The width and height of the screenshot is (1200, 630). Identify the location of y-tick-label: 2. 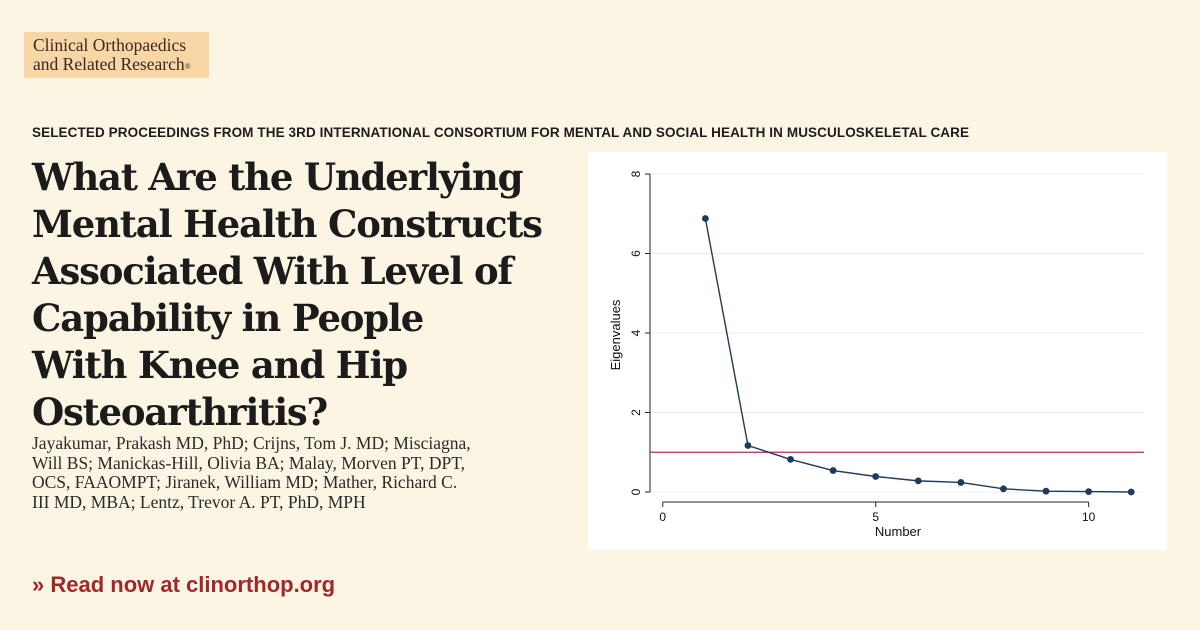
(636, 412).